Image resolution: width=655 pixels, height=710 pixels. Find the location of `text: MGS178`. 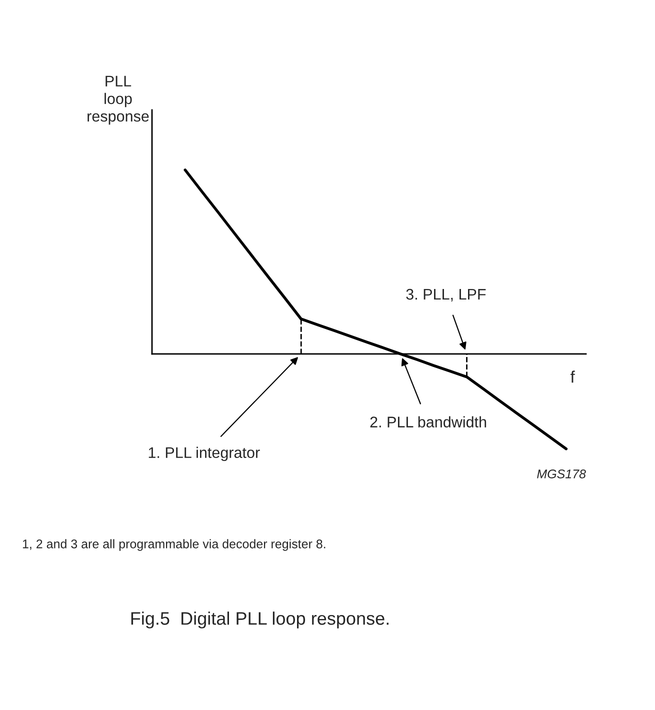

text: MGS178 is located at coordinates (561, 474).